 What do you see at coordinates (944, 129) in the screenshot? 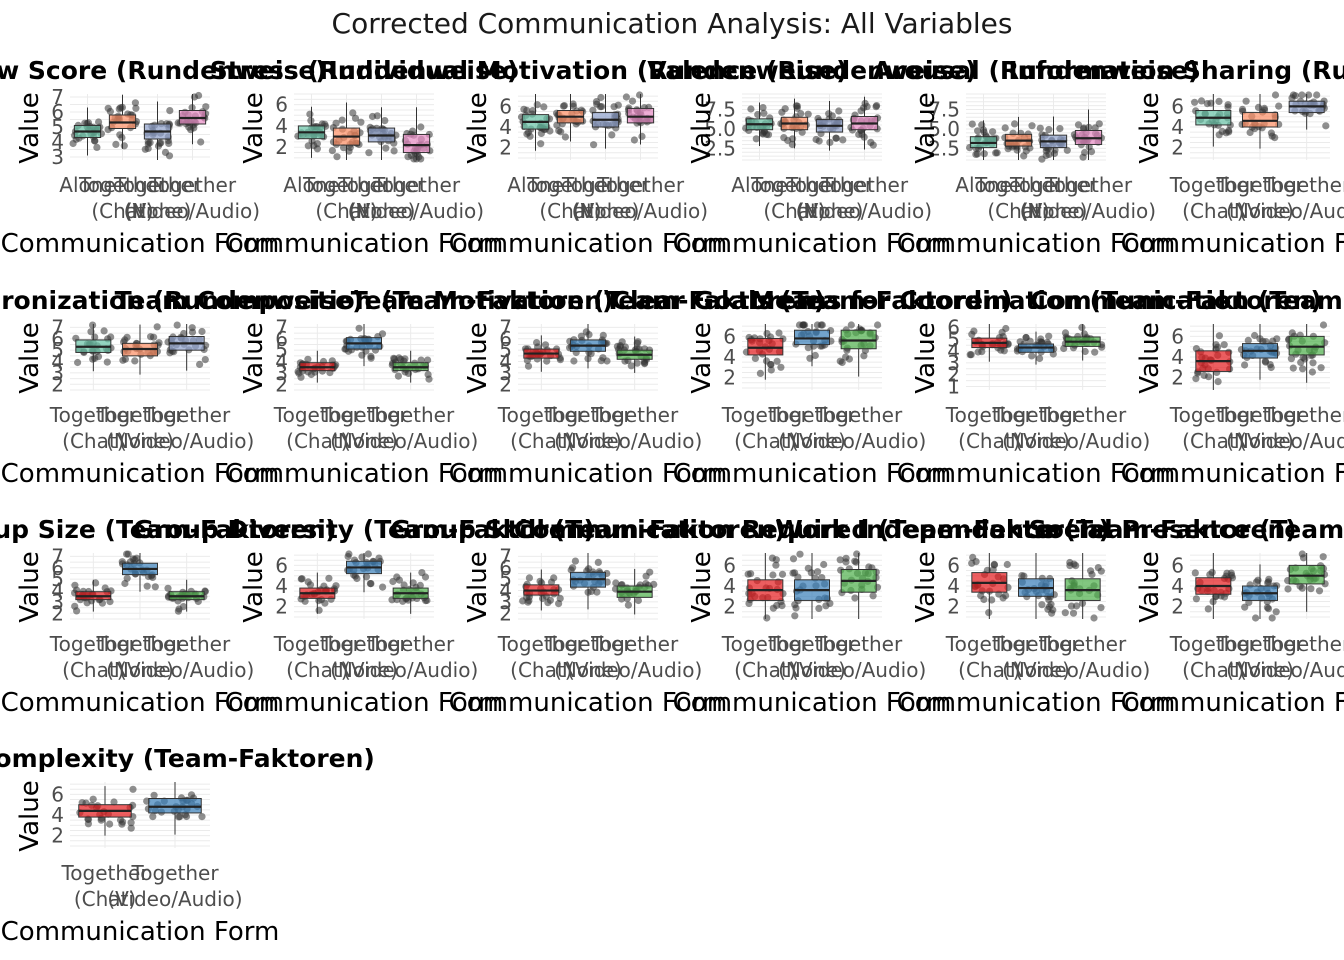
I see `y-tick-label: 5.0` at bounding box center [944, 129].